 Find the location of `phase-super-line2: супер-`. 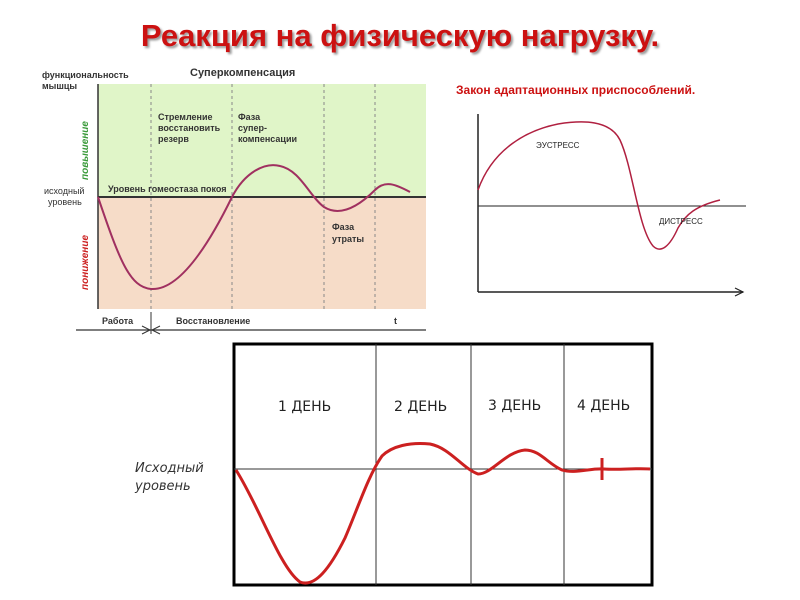

phase-super-line2: супер- is located at coordinates (252, 128).